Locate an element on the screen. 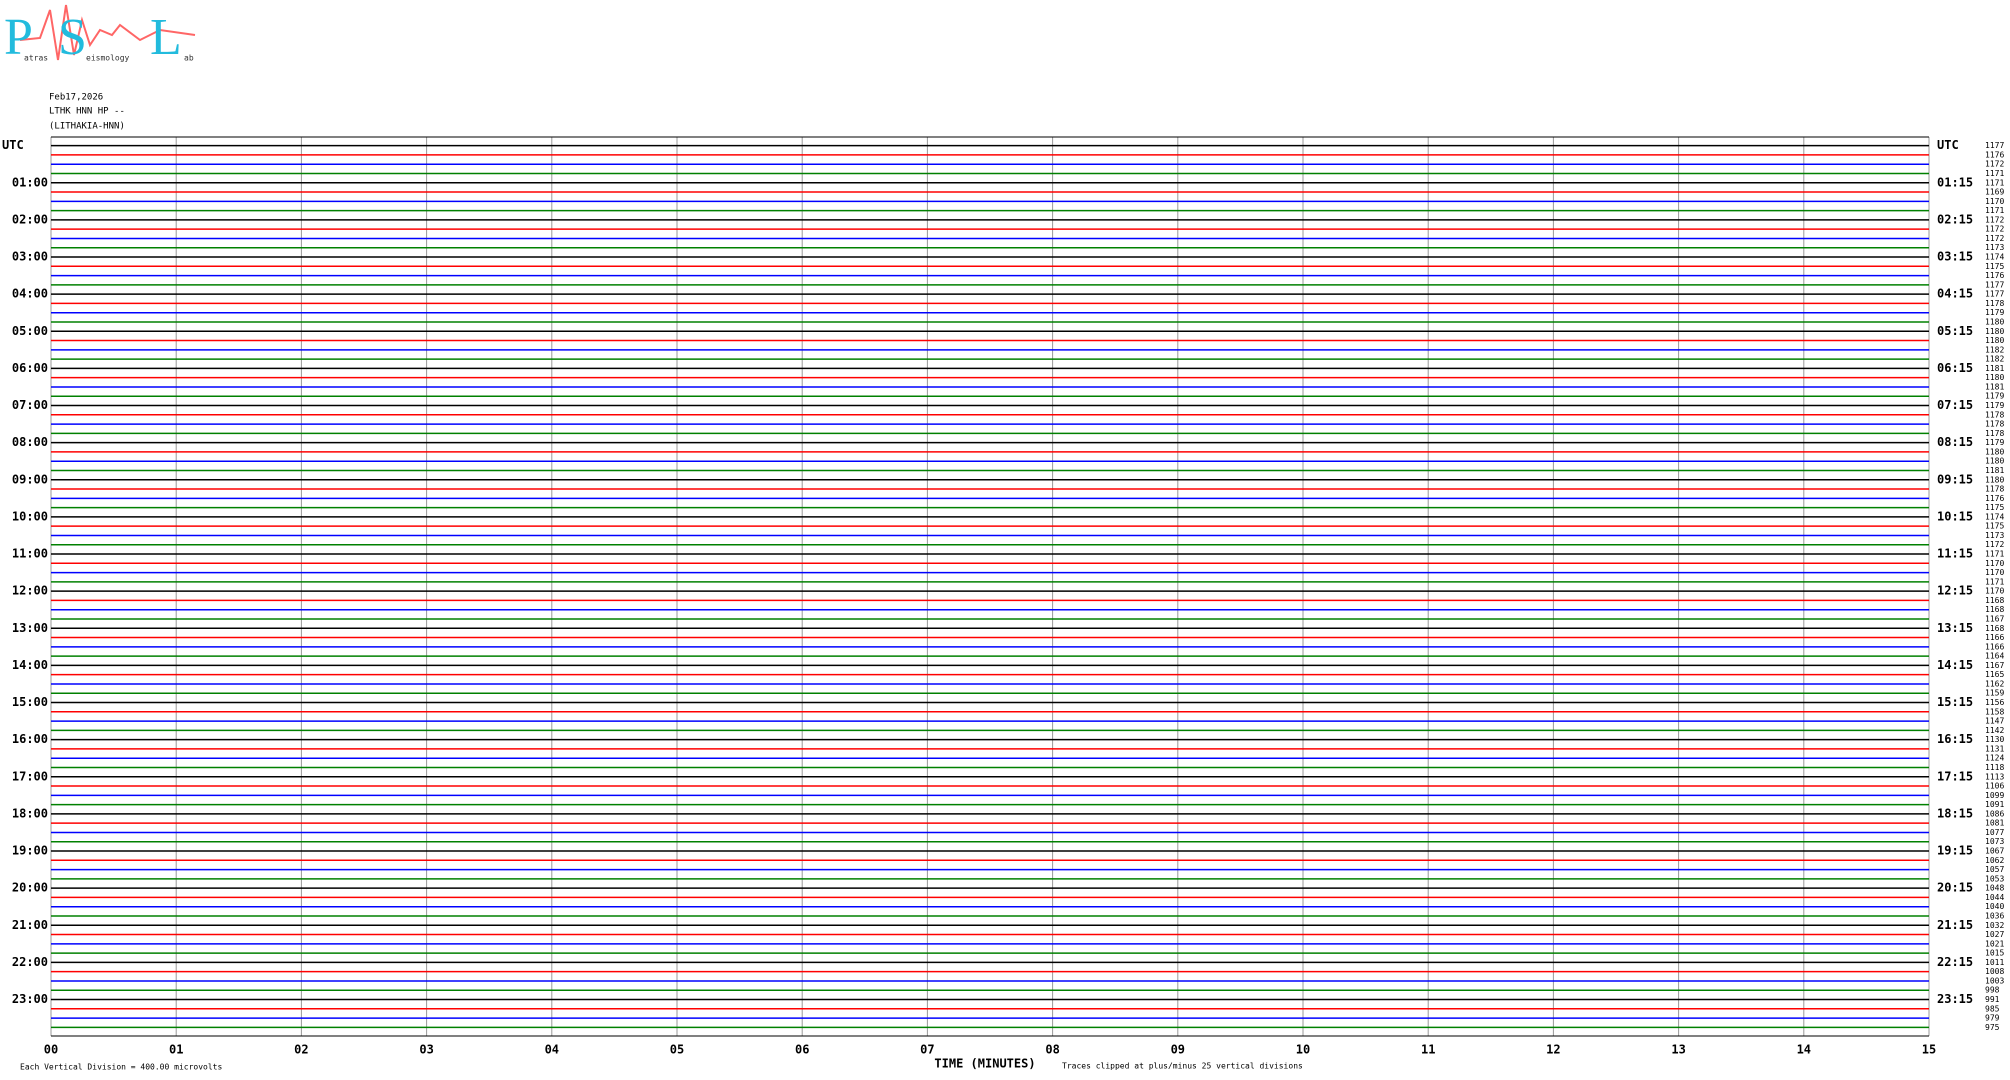 The width and height of the screenshot is (2010, 1080). row-number: 1164 is located at coordinates (1994, 656).